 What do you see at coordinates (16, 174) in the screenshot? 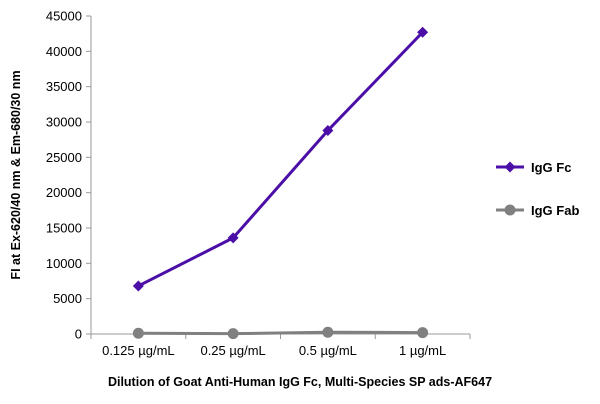
I see `y-axis-title: FI at Ex-620/40 nm & Em-680/30 nm` at bounding box center [16, 174].